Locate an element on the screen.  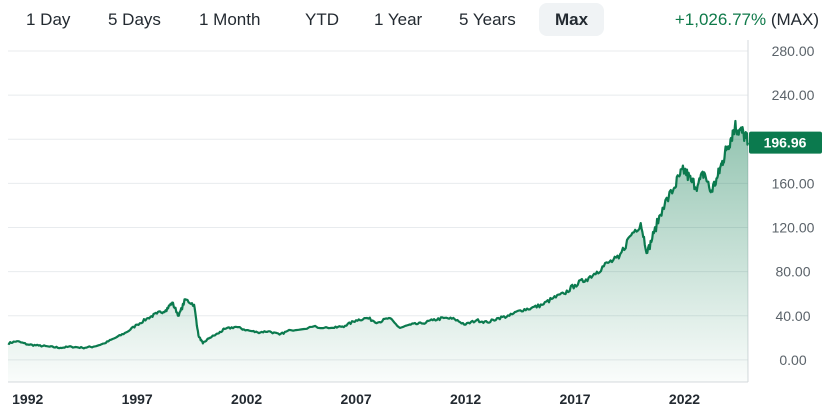
y-tick-label: 80.00 is located at coordinates (792, 272).